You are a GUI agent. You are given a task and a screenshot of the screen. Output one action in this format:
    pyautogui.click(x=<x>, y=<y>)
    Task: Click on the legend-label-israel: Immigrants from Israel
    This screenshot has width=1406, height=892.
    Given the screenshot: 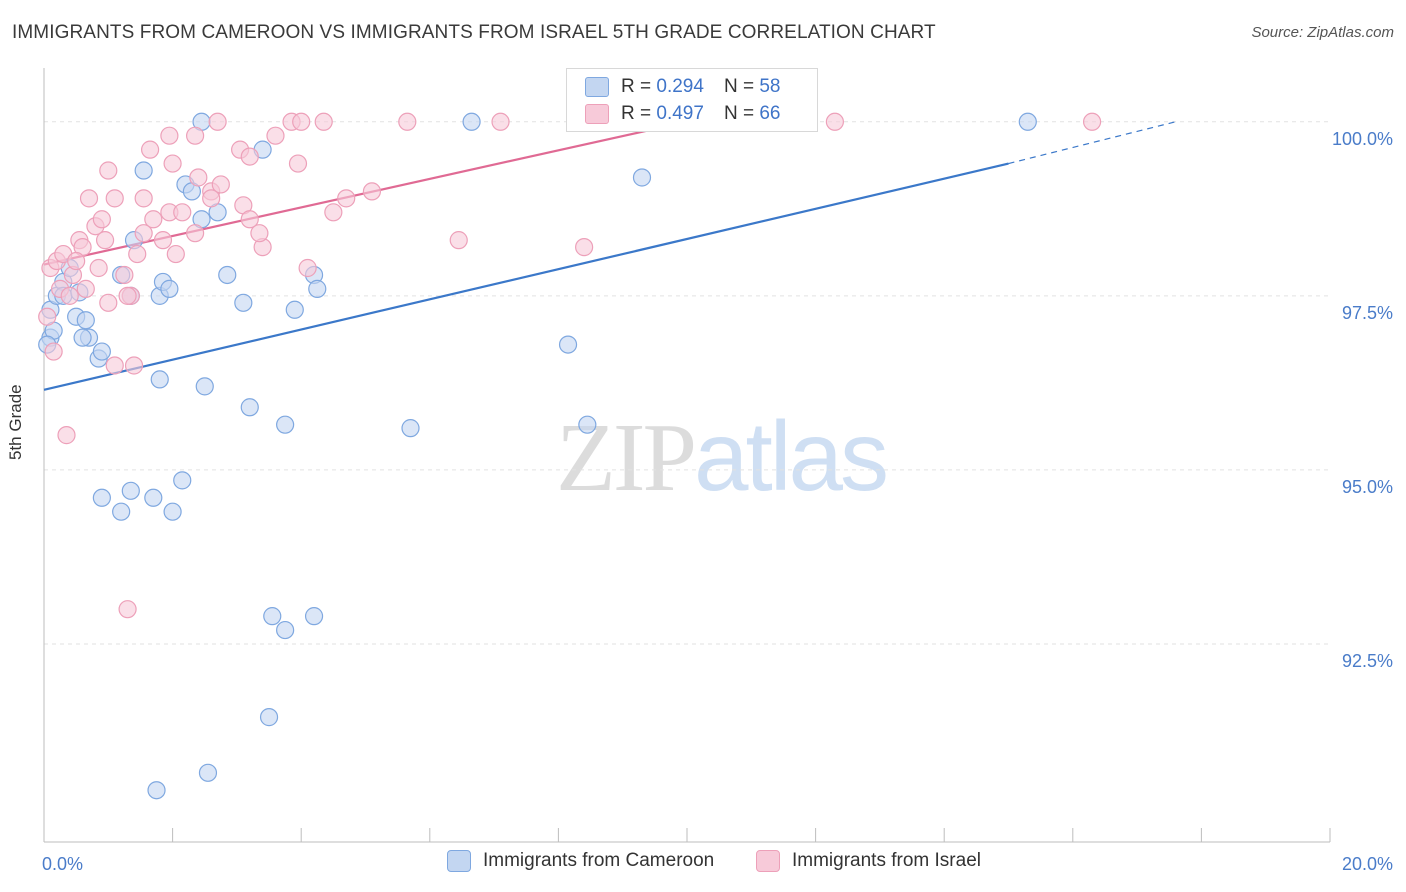 What is the action you would take?
    pyautogui.click(x=886, y=860)
    